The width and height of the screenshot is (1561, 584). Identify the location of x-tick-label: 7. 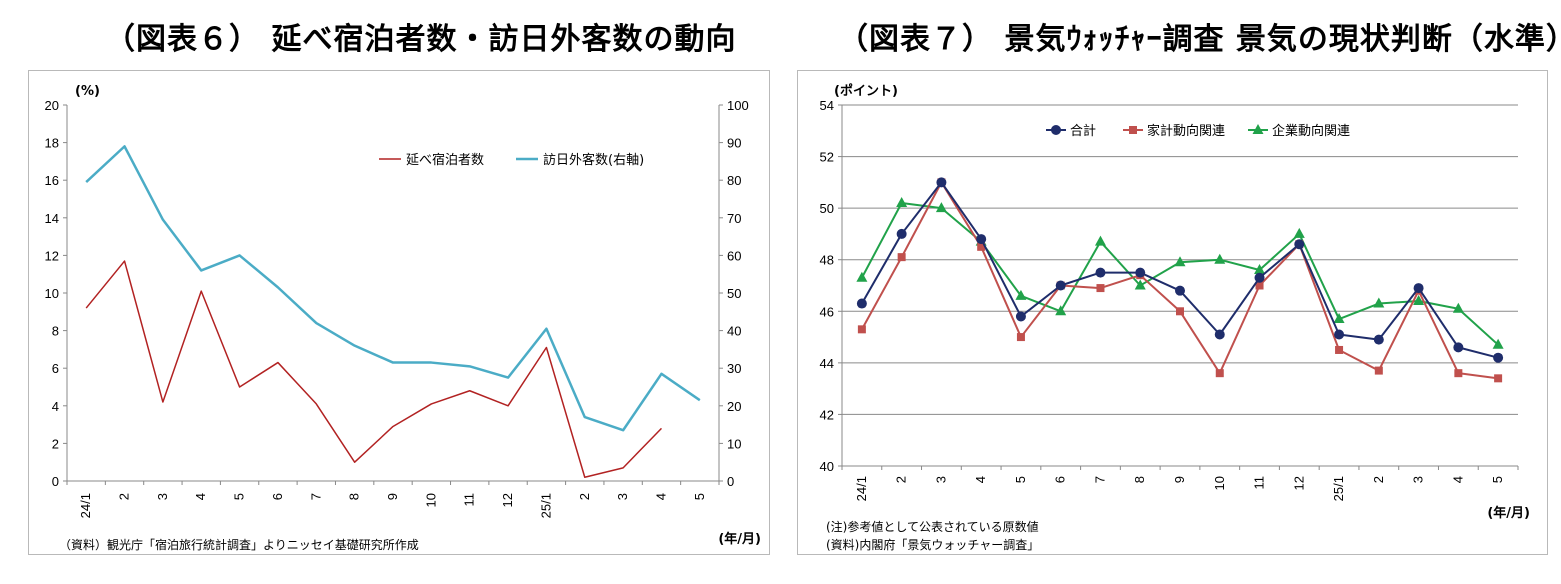
(1099, 479).